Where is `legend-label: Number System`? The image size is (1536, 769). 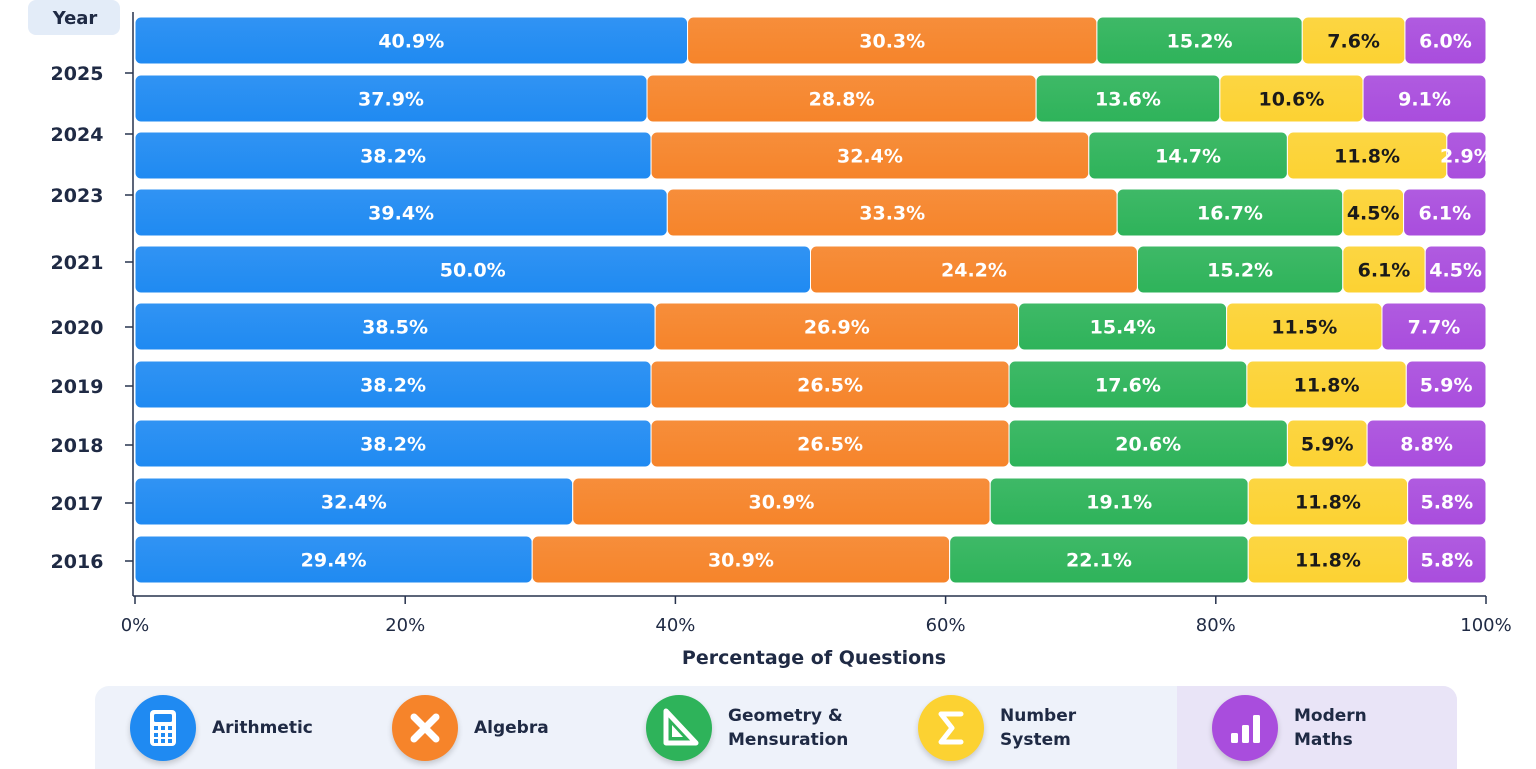 legend-label: Number System is located at coordinates (1038, 727).